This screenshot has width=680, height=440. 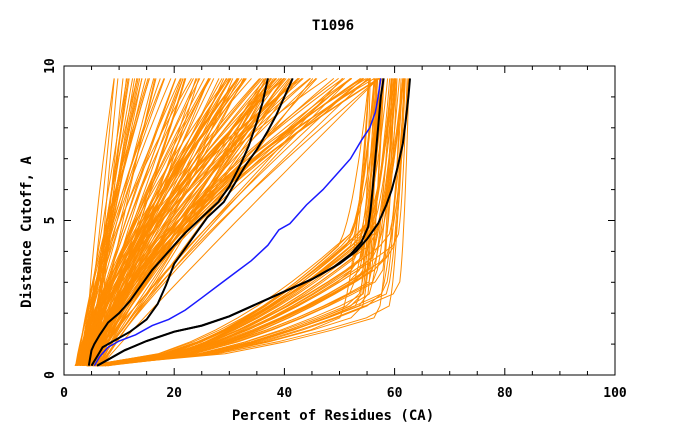 I want to click on x-tick-label: 100, so click(x=615, y=393).